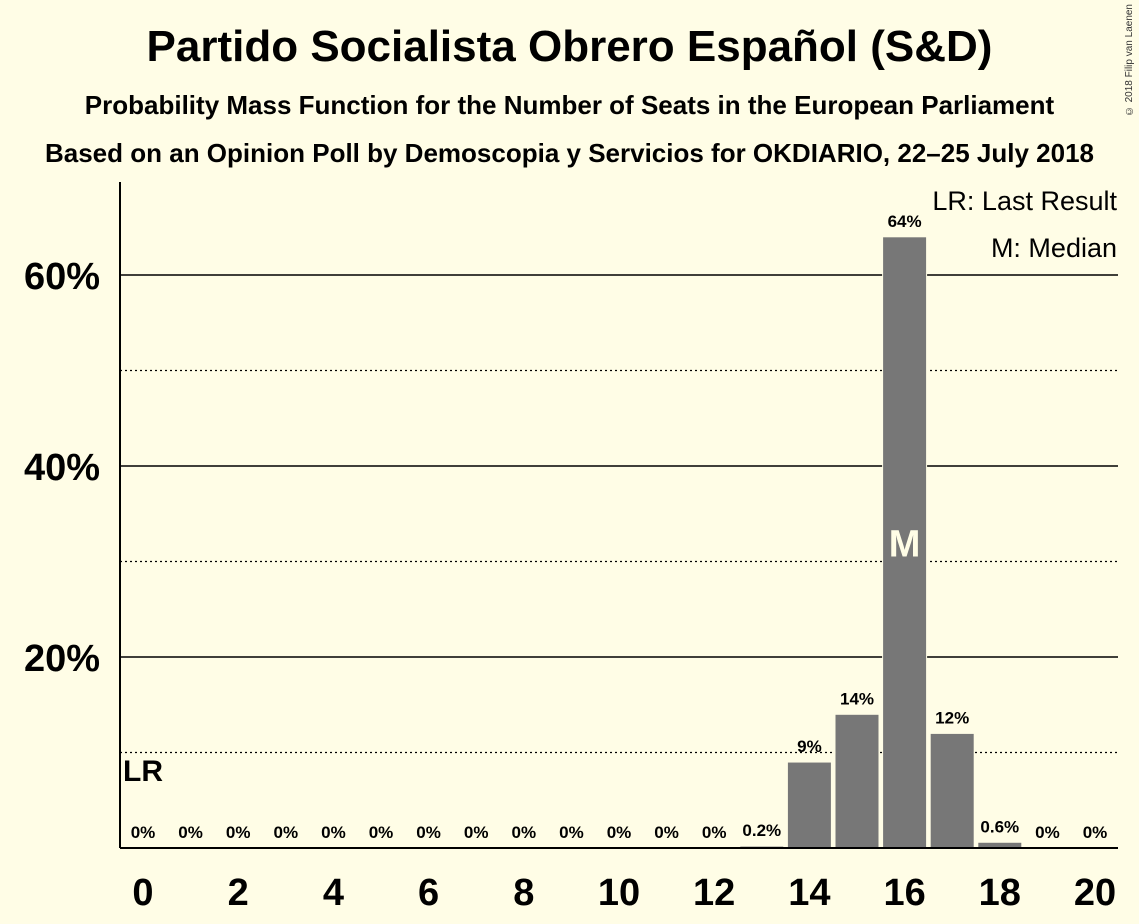 Image resolution: width=1139 pixels, height=924 pixels. I want to click on median-marker: M, so click(905, 544).